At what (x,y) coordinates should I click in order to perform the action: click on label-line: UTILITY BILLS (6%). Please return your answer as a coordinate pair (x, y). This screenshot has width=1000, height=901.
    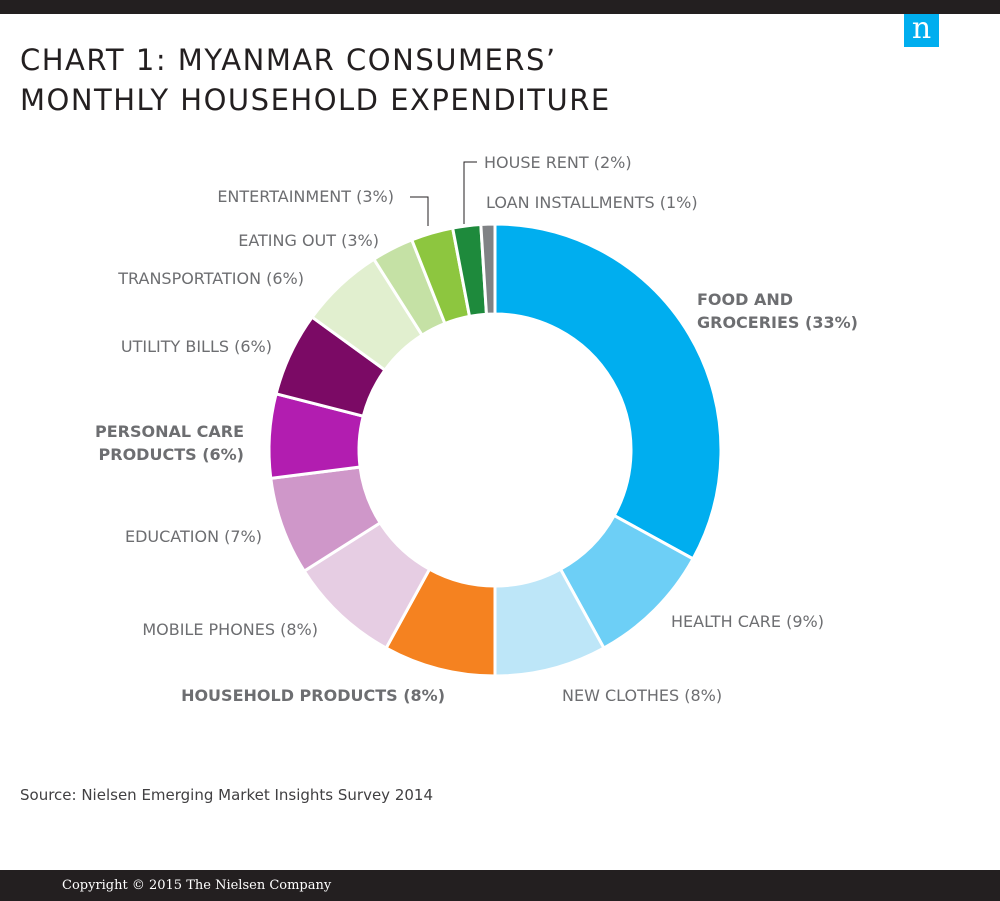
    Looking at the image, I should click on (196, 346).